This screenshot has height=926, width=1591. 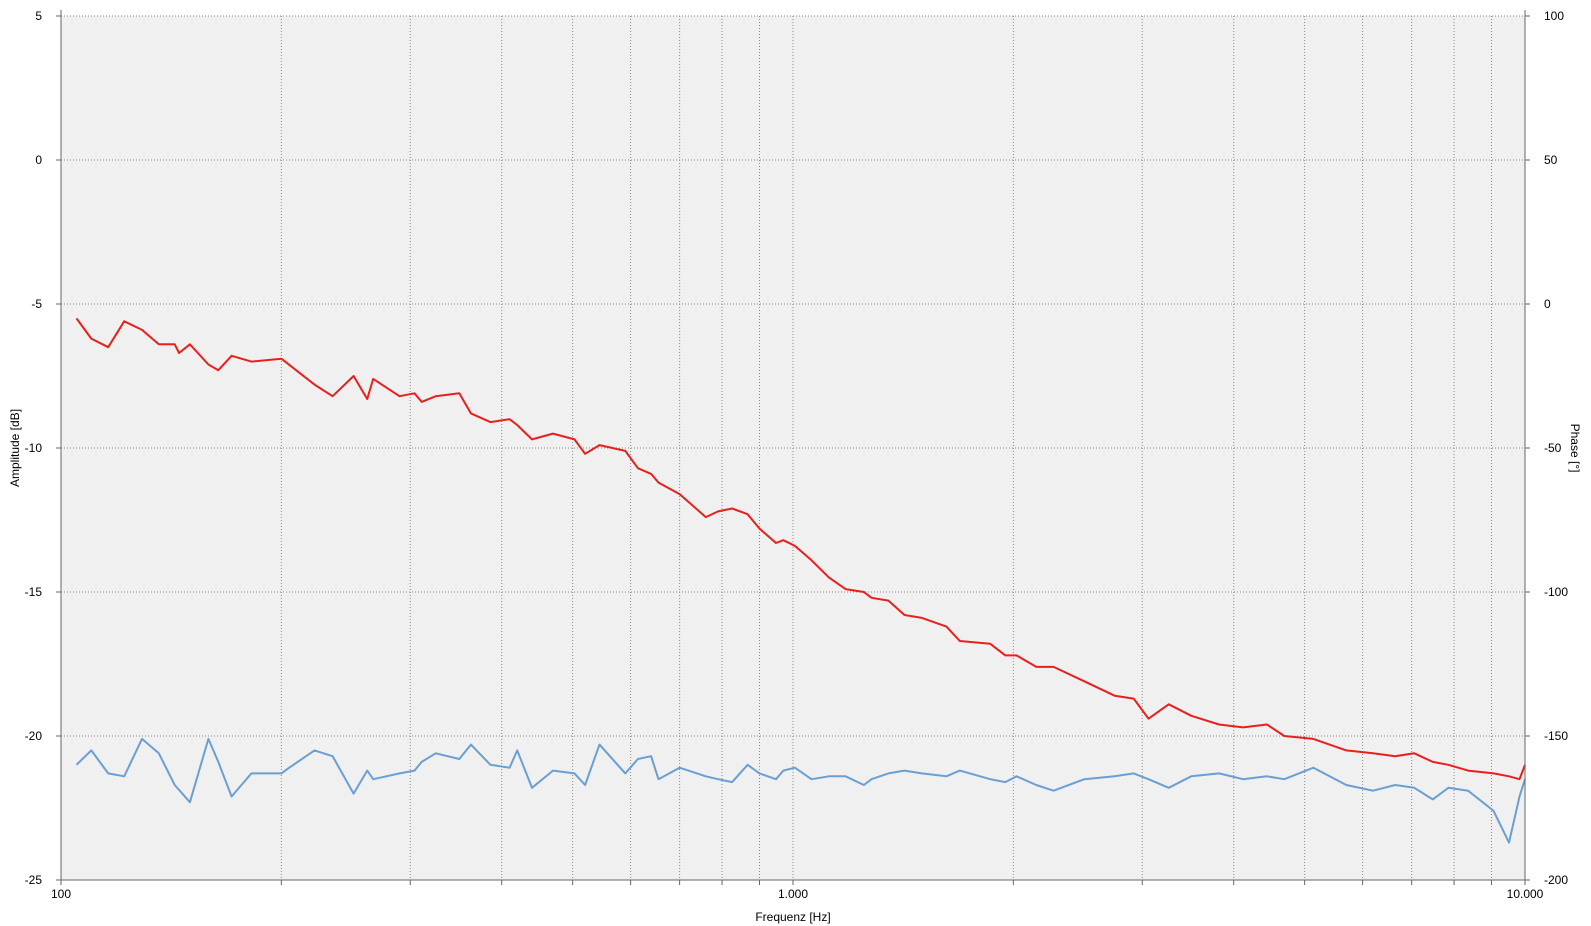 I want to click on y2-tick-label: -100, so click(x=1556, y=592).